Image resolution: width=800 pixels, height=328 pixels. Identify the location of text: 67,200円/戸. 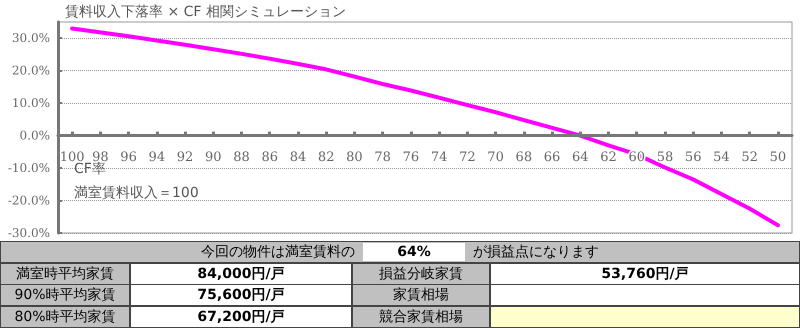
(241, 317).